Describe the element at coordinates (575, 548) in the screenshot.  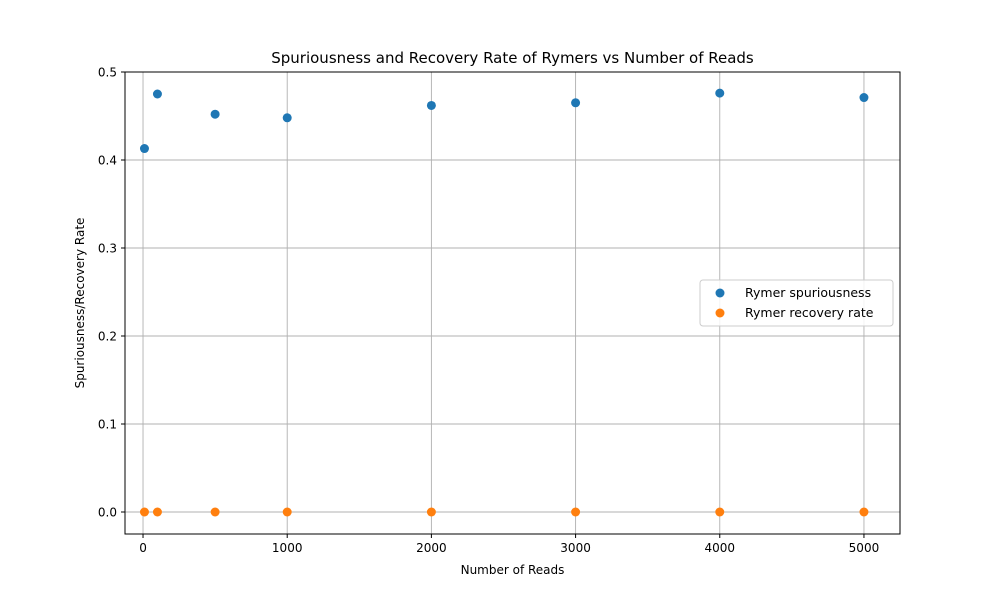
I see `x-tick-label: 3000` at that location.